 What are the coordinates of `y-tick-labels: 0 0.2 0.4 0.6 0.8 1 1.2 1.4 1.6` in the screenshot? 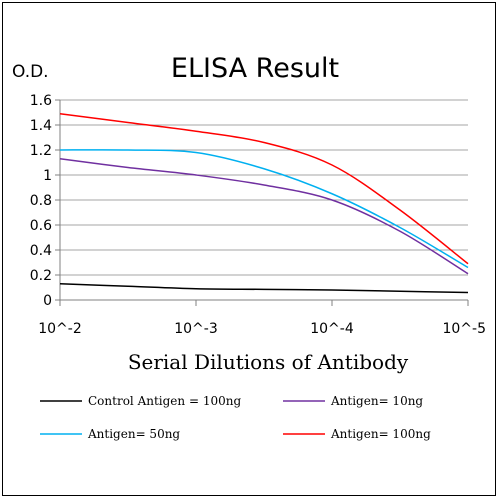 It's located at (41, 201).